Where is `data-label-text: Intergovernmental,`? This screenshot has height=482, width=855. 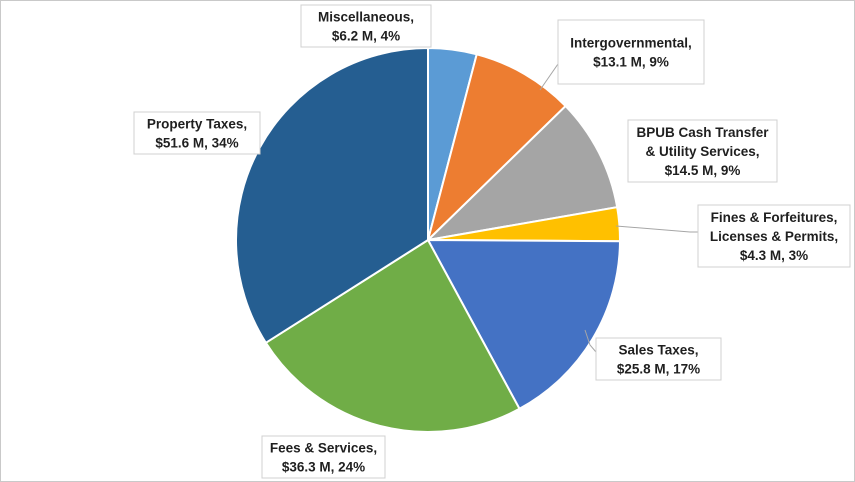 data-label-text: Intergovernmental, is located at coordinates (631, 43).